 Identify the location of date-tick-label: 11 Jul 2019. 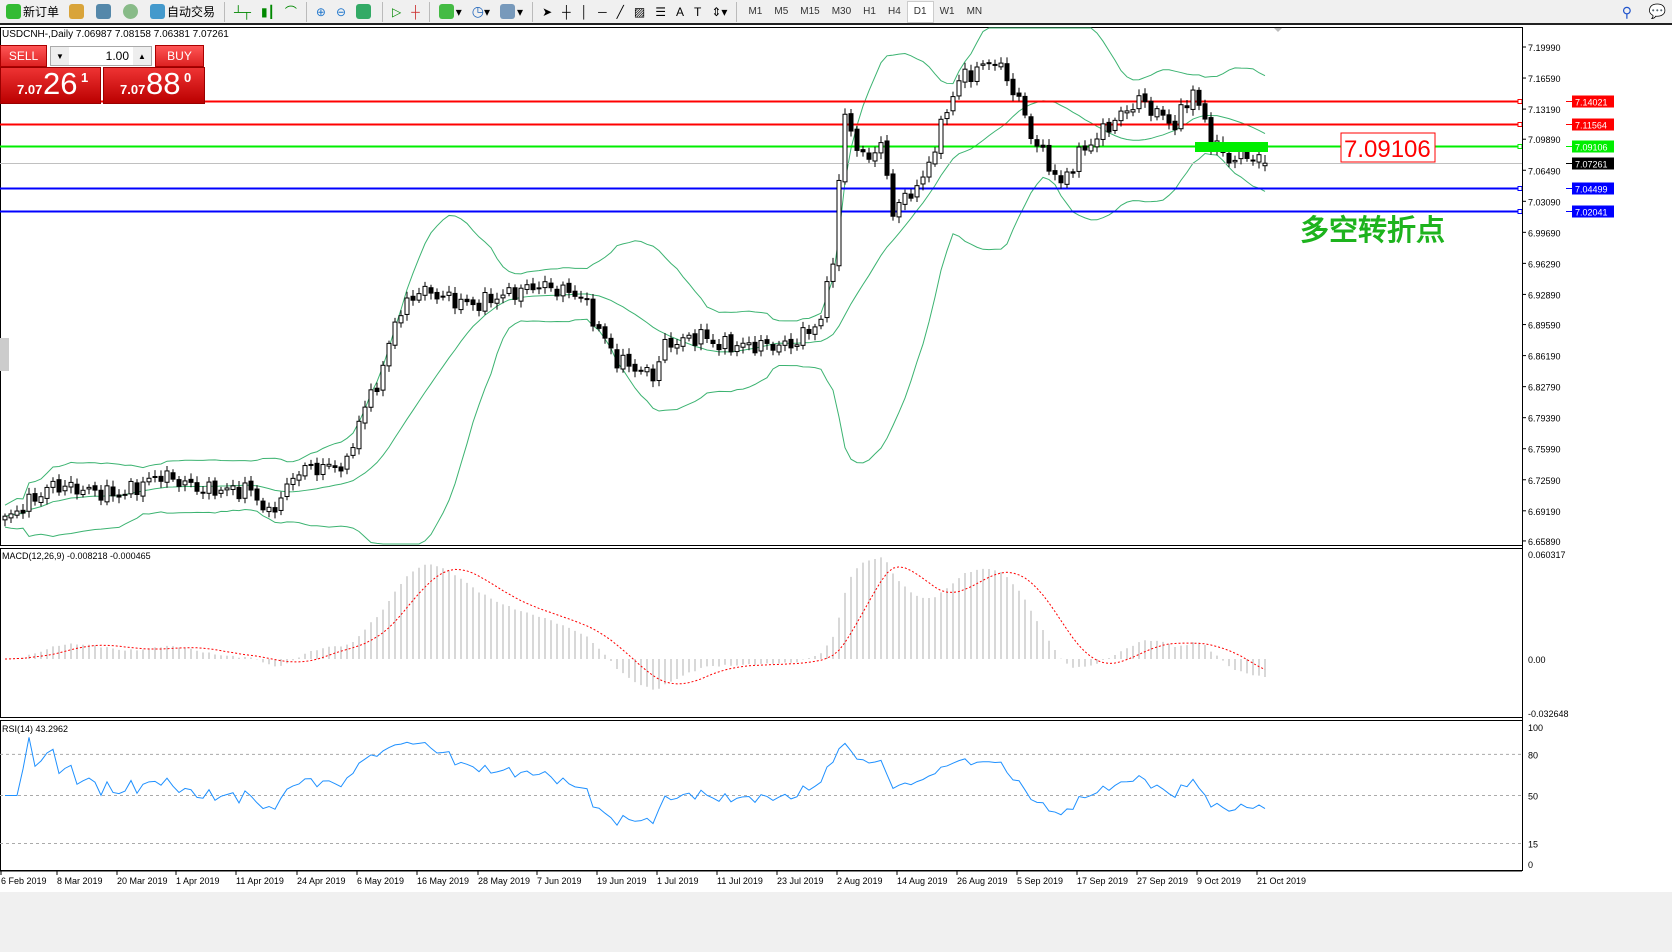
(740, 881).